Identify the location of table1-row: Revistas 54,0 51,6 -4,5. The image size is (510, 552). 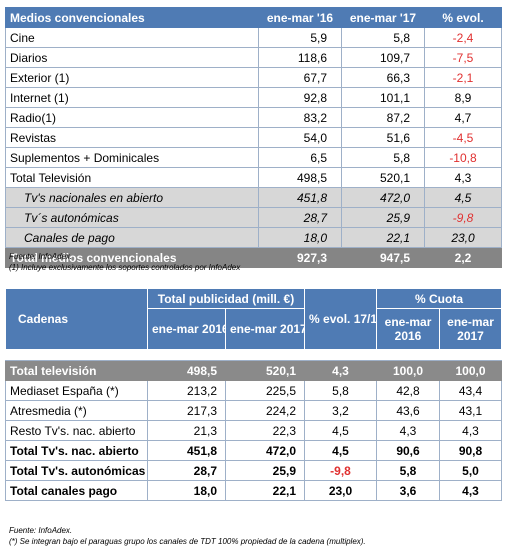
(253, 137).